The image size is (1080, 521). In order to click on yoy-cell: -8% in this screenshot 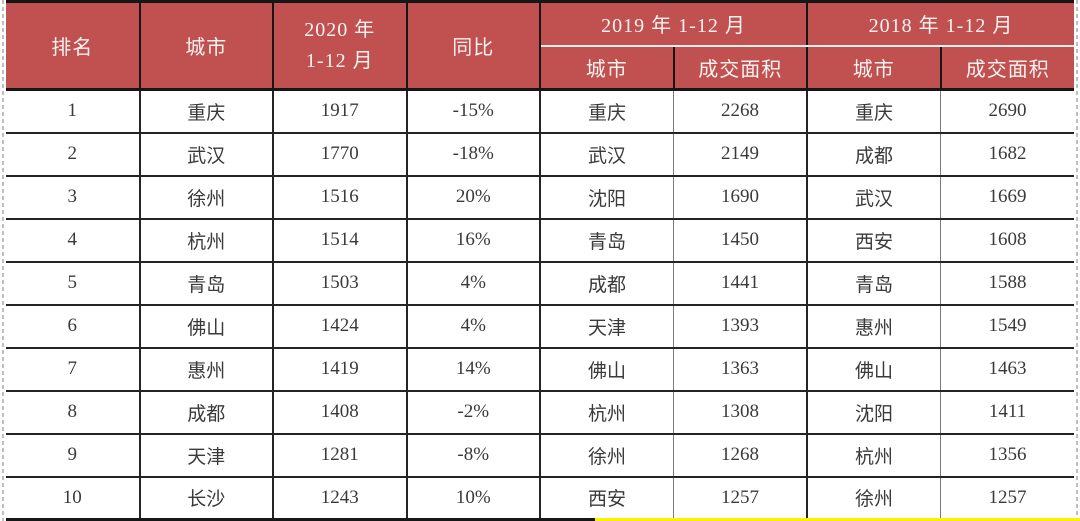, I will do `click(473, 455)`.